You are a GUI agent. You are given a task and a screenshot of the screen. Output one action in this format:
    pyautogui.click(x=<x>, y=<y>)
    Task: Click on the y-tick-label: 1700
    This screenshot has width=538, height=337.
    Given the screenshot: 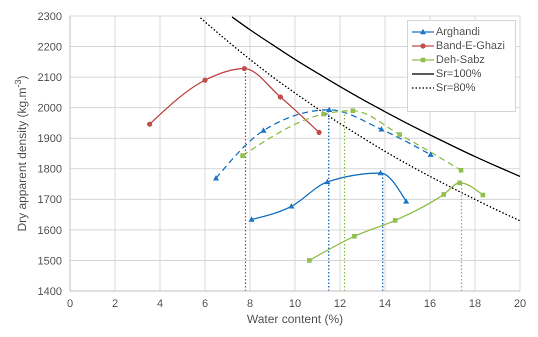 What is the action you would take?
    pyautogui.click(x=50, y=200)
    